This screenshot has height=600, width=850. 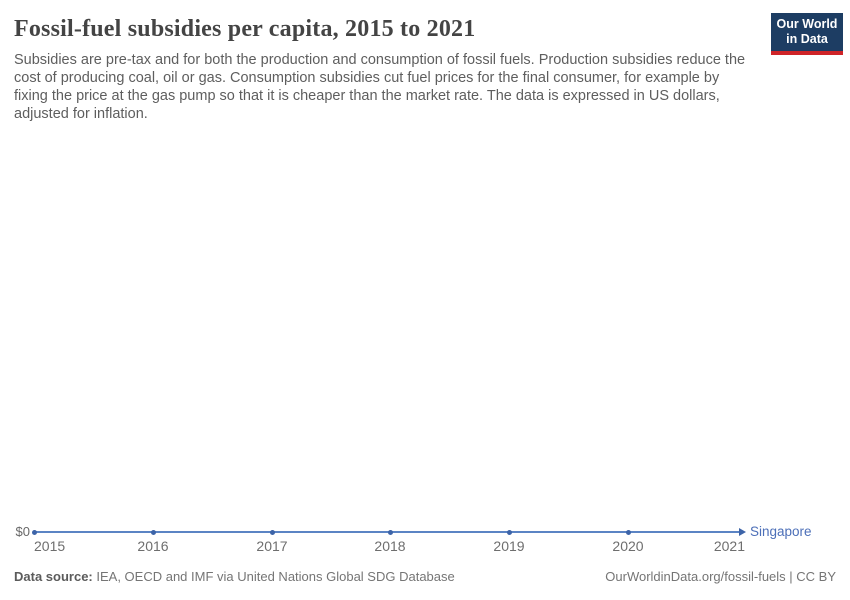 What do you see at coordinates (628, 532) in the screenshot?
I see `data-point-2020` at bounding box center [628, 532].